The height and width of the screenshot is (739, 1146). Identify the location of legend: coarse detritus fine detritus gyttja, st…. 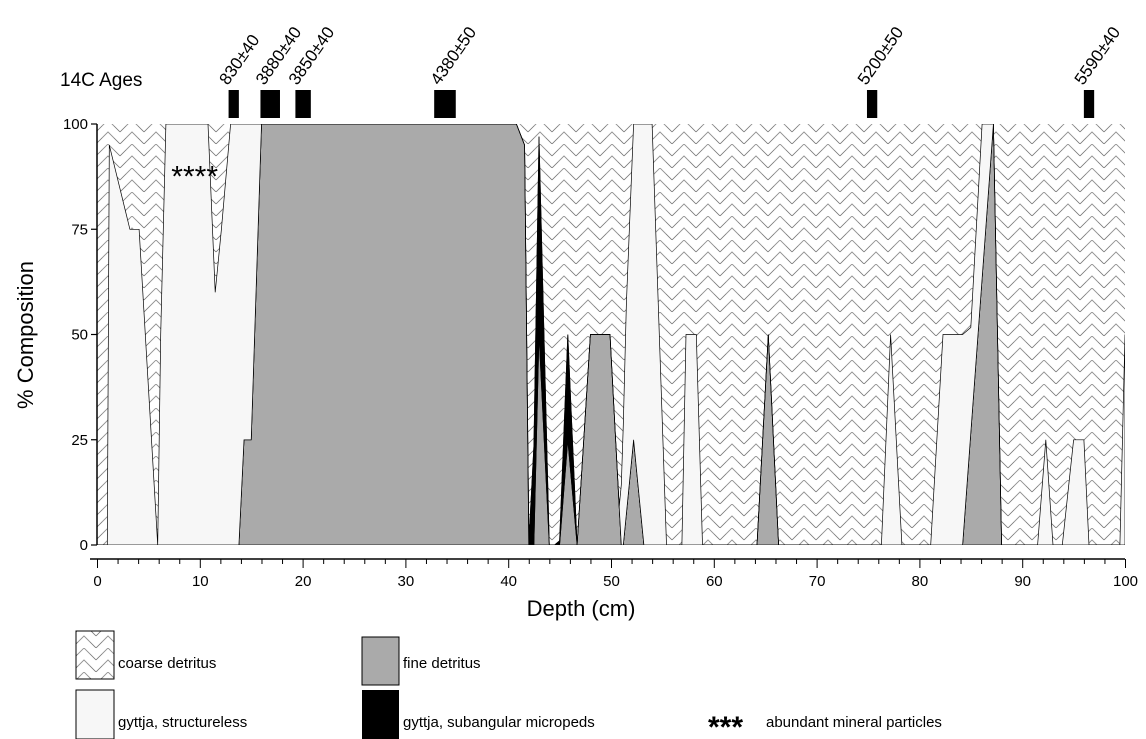
(508, 684).